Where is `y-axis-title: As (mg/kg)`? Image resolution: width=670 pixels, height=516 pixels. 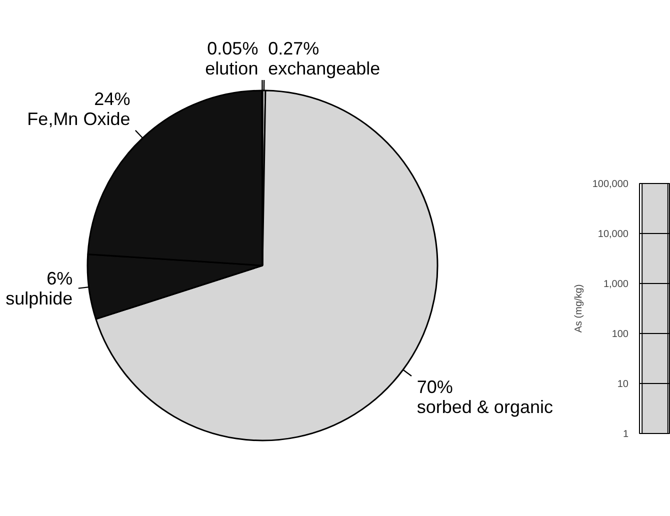 y-axis-title: As (mg/kg) is located at coordinates (578, 308).